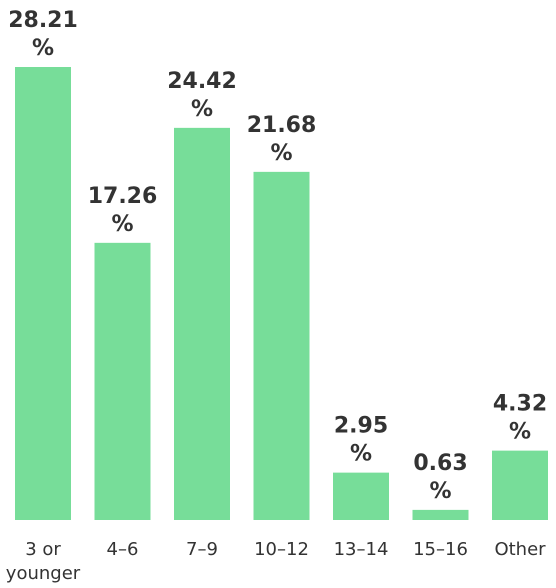 The image size is (556, 588). Describe the element at coordinates (520, 404) in the screenshot. I see `value-label-6: 4.32` at that location.